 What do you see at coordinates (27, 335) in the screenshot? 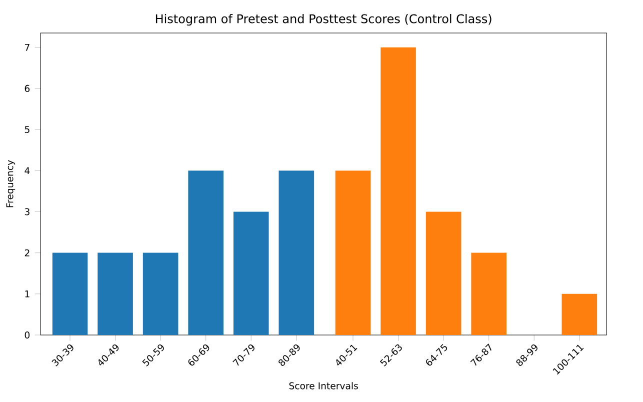
I see `y-tick-label: 0` at bounding box center [27, 335].